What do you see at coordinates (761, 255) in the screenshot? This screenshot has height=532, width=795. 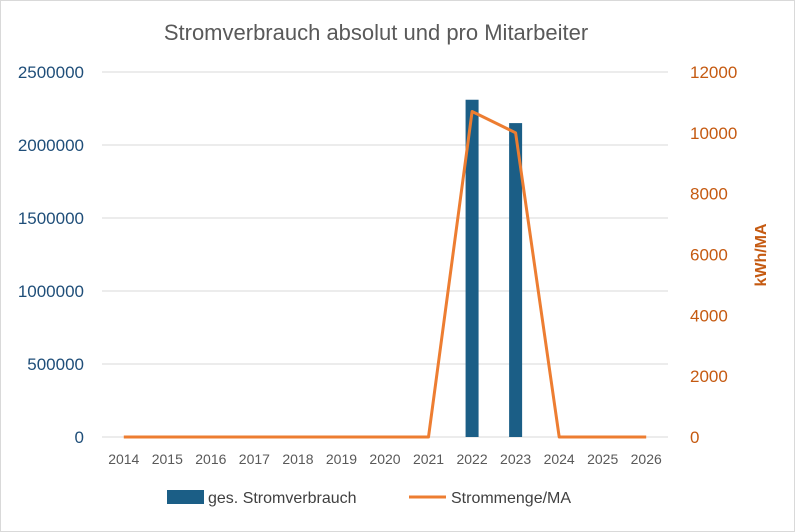 I see `y-axis-label-right: kWh/MA` at bounding box center [761, 255].